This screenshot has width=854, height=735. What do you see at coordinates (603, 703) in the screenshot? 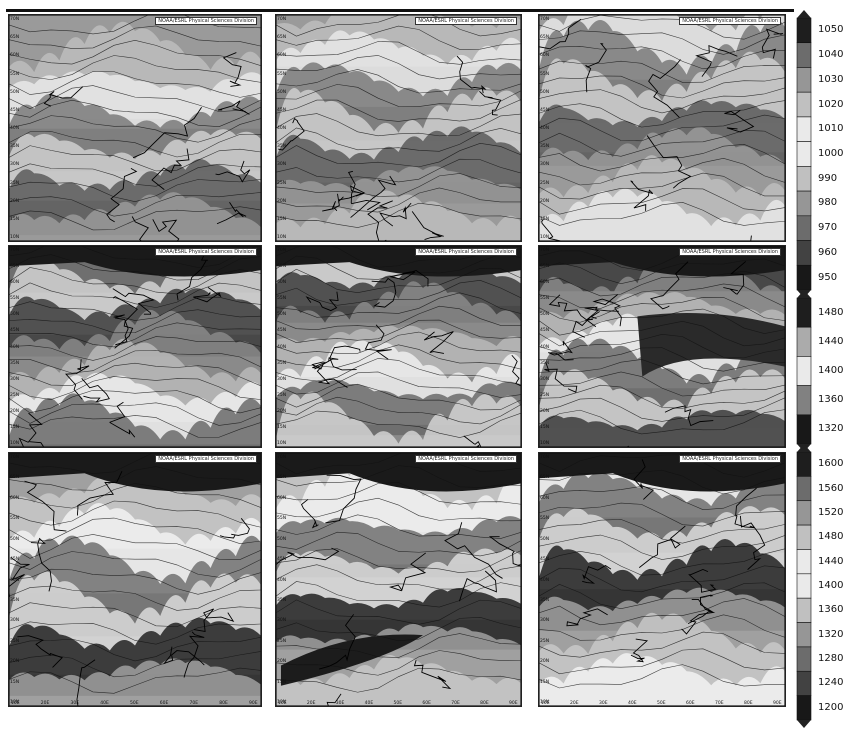
I see `lon-tick-label: 30E` at bounding box center [603, 703].